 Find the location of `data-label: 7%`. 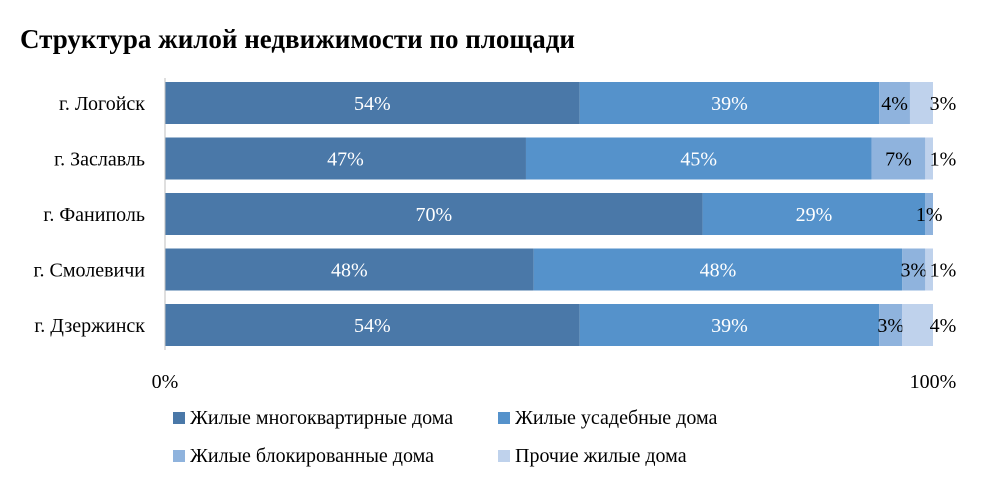

data-label: 7% is located at coordinates (898, 160).